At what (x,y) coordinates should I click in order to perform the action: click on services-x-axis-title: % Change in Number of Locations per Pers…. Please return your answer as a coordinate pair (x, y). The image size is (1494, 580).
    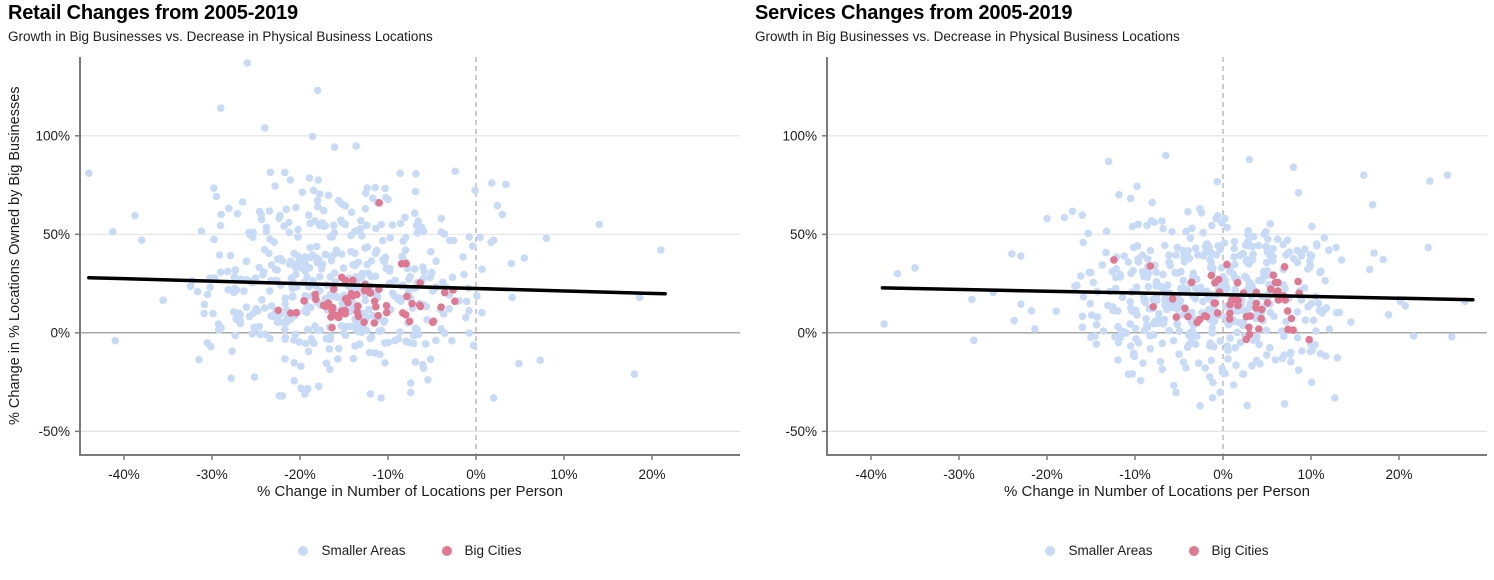
    Looking at the image, I should click on (1156, 491).